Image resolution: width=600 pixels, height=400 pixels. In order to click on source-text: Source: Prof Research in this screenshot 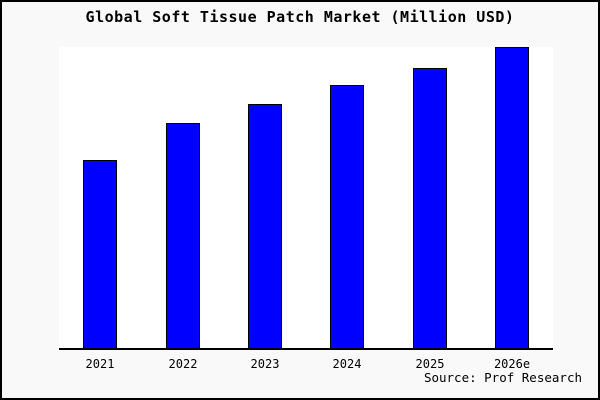, I will do `click(502, 377)`.